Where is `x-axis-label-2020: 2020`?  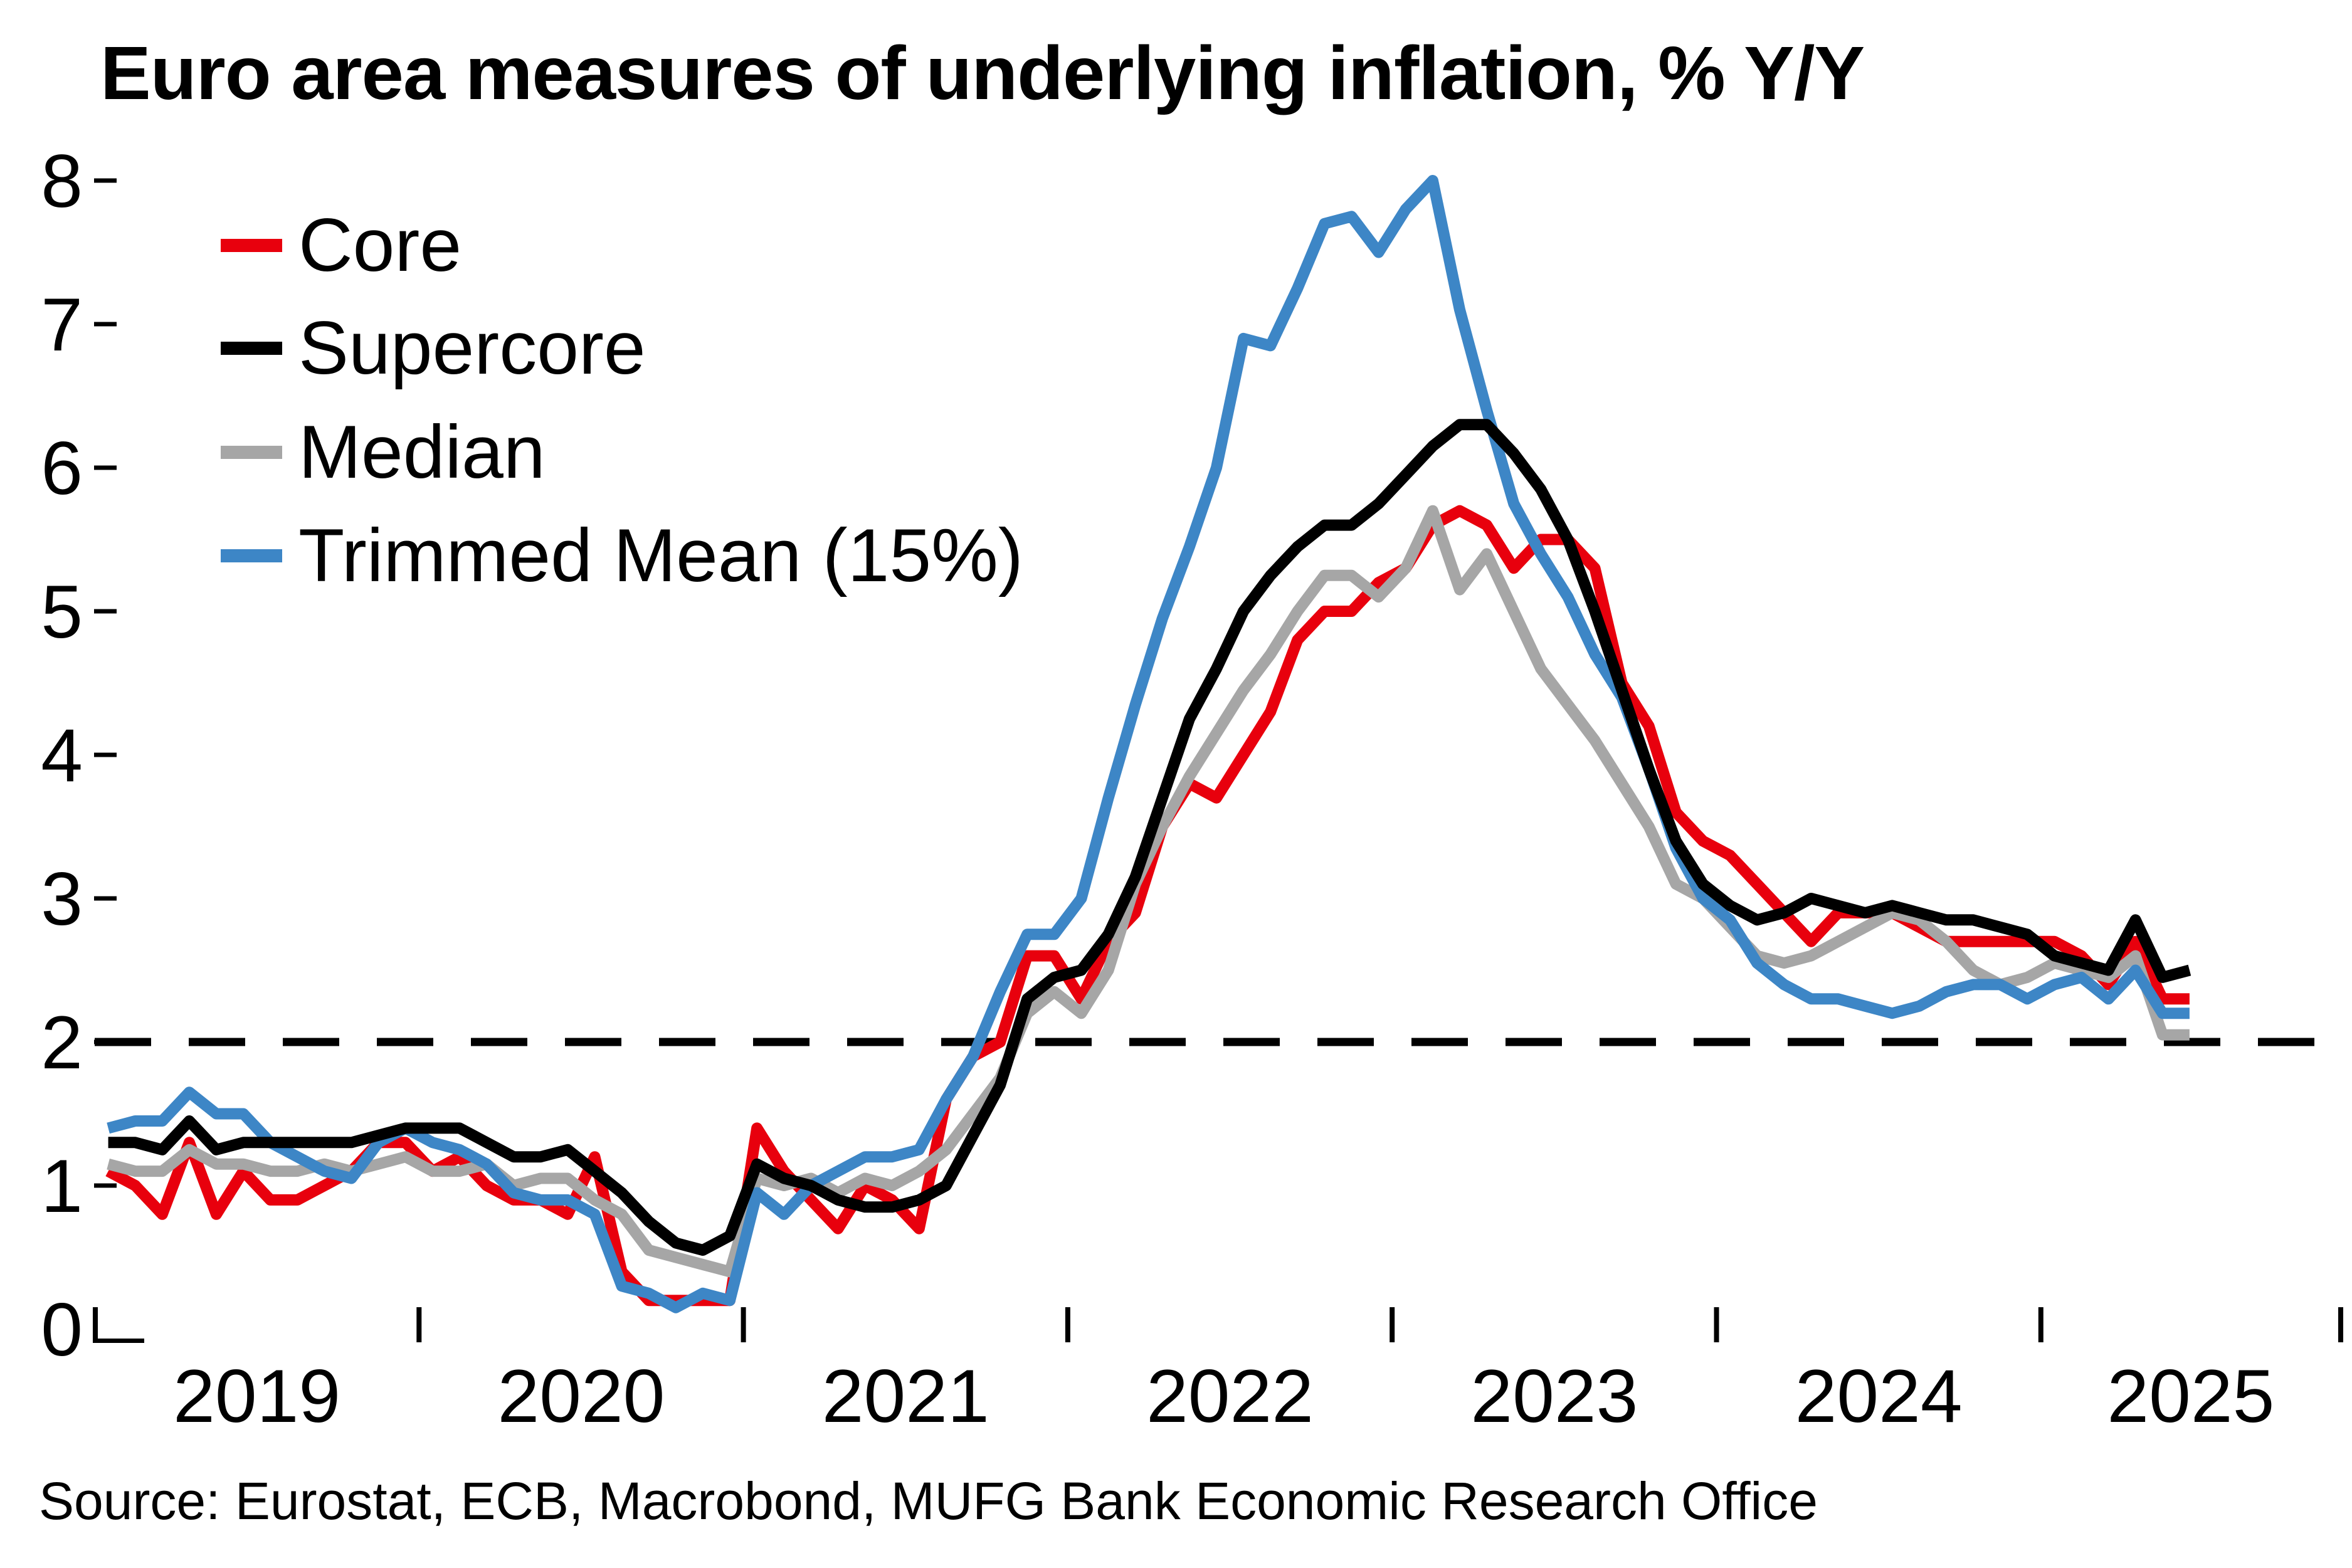 x-axis-label-2020: 2020 is located at coordinates (581, 1396).